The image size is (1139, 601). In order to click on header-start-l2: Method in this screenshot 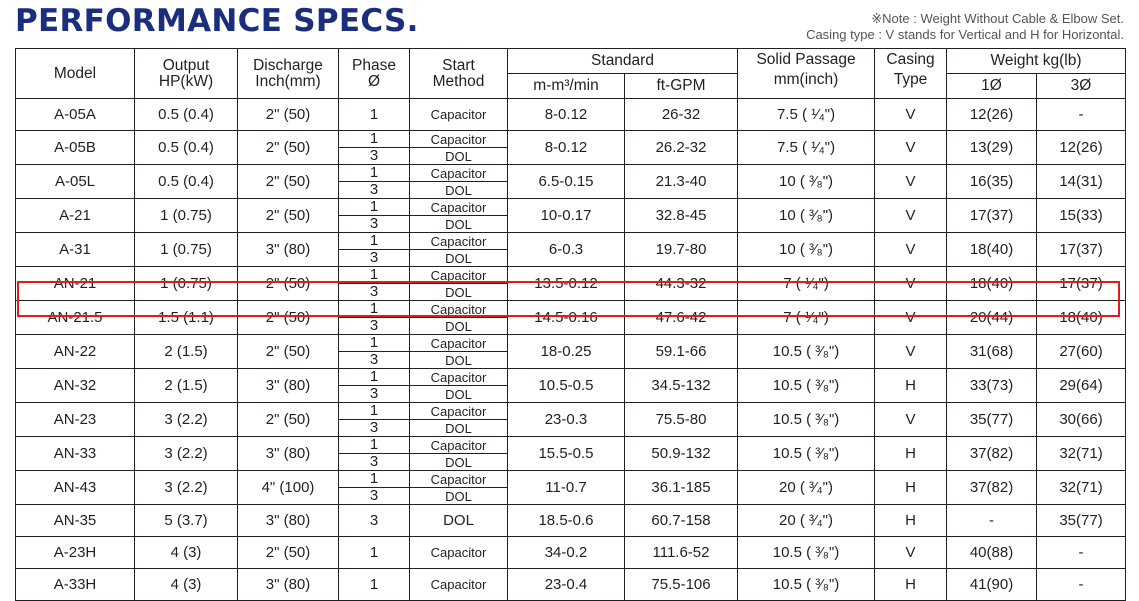, I will do `click(458, 81)`.